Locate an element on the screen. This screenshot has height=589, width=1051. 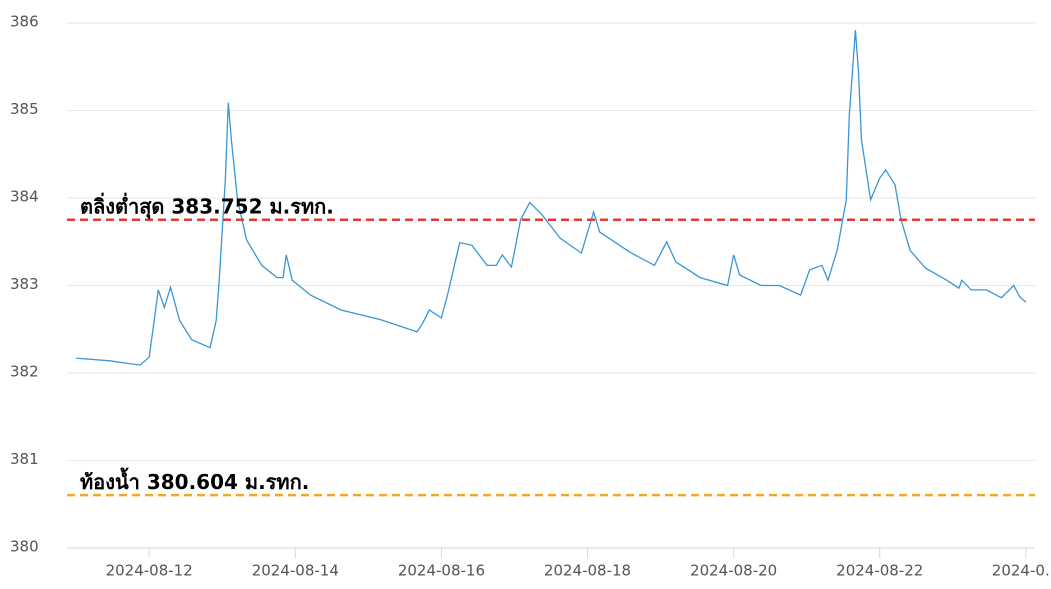
y-tick-label: 380 is located at coordinates (24, 547).